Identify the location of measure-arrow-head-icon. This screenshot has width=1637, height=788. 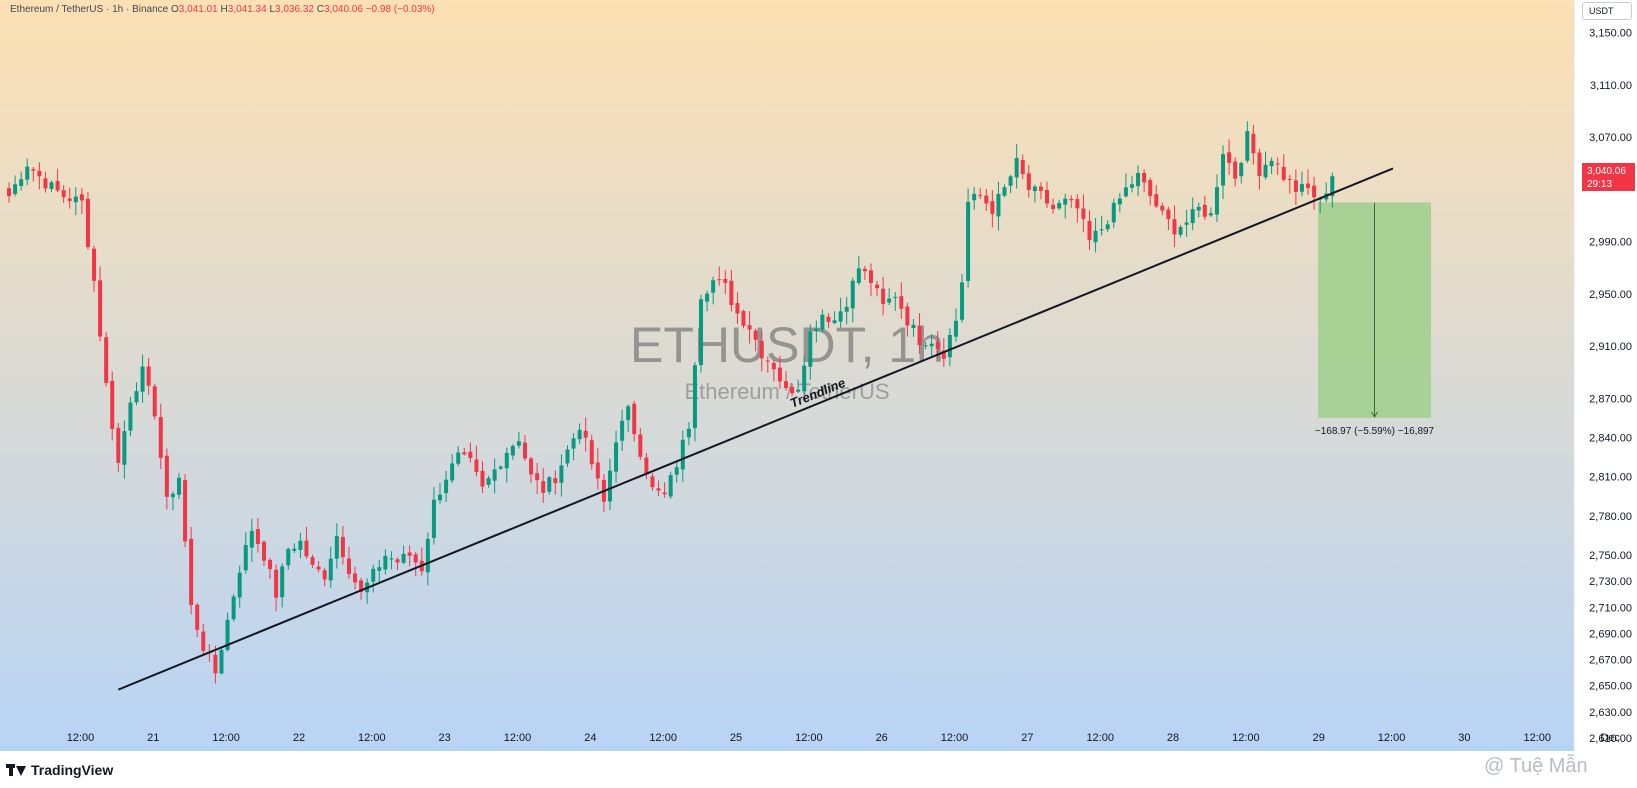
(1374, 414).